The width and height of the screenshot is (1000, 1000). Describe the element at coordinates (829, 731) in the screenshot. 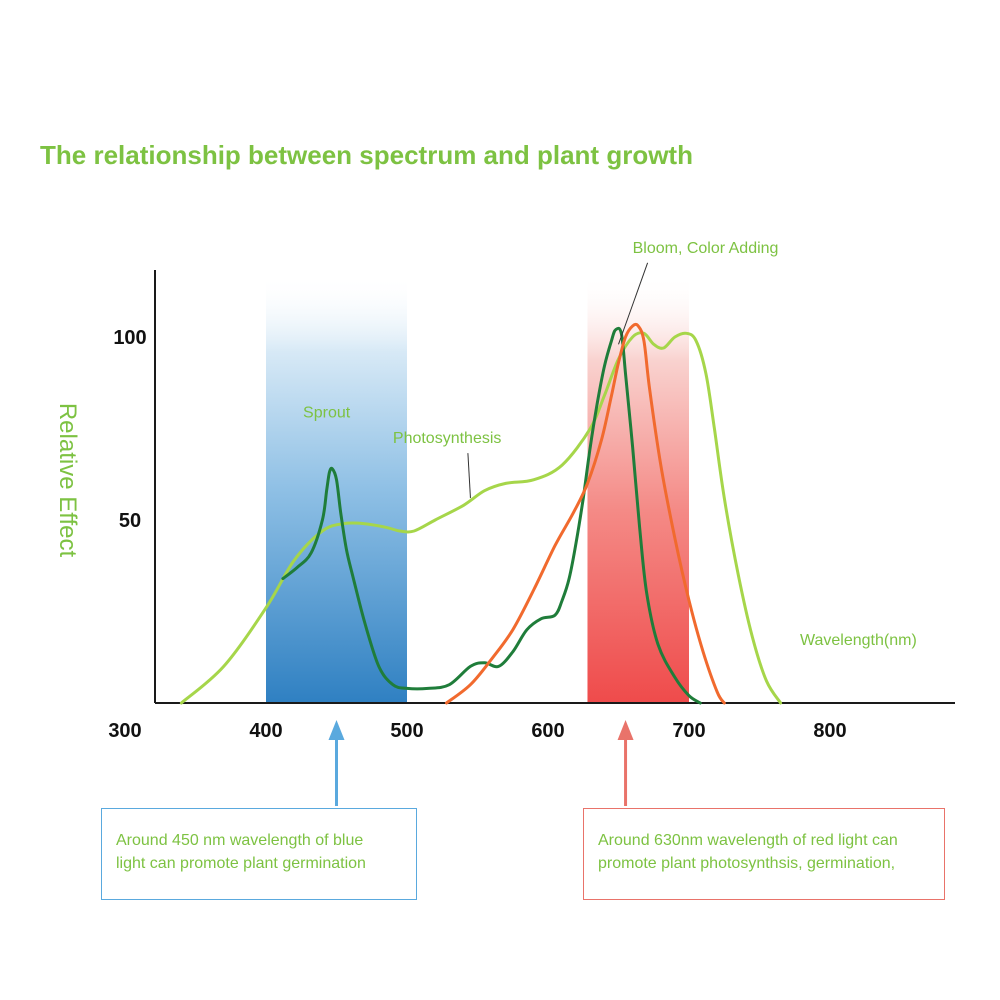

I see `x-tick-label: 800` at that location.